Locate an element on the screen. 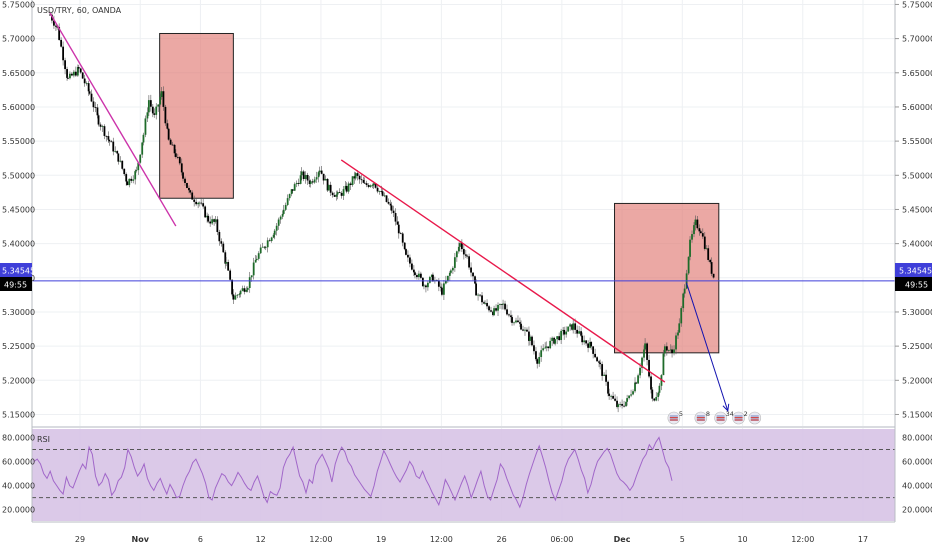 The width and height of the screenshot is (932, 550). price-tick-label: 5.25000 is located at coordinates (18, 346).